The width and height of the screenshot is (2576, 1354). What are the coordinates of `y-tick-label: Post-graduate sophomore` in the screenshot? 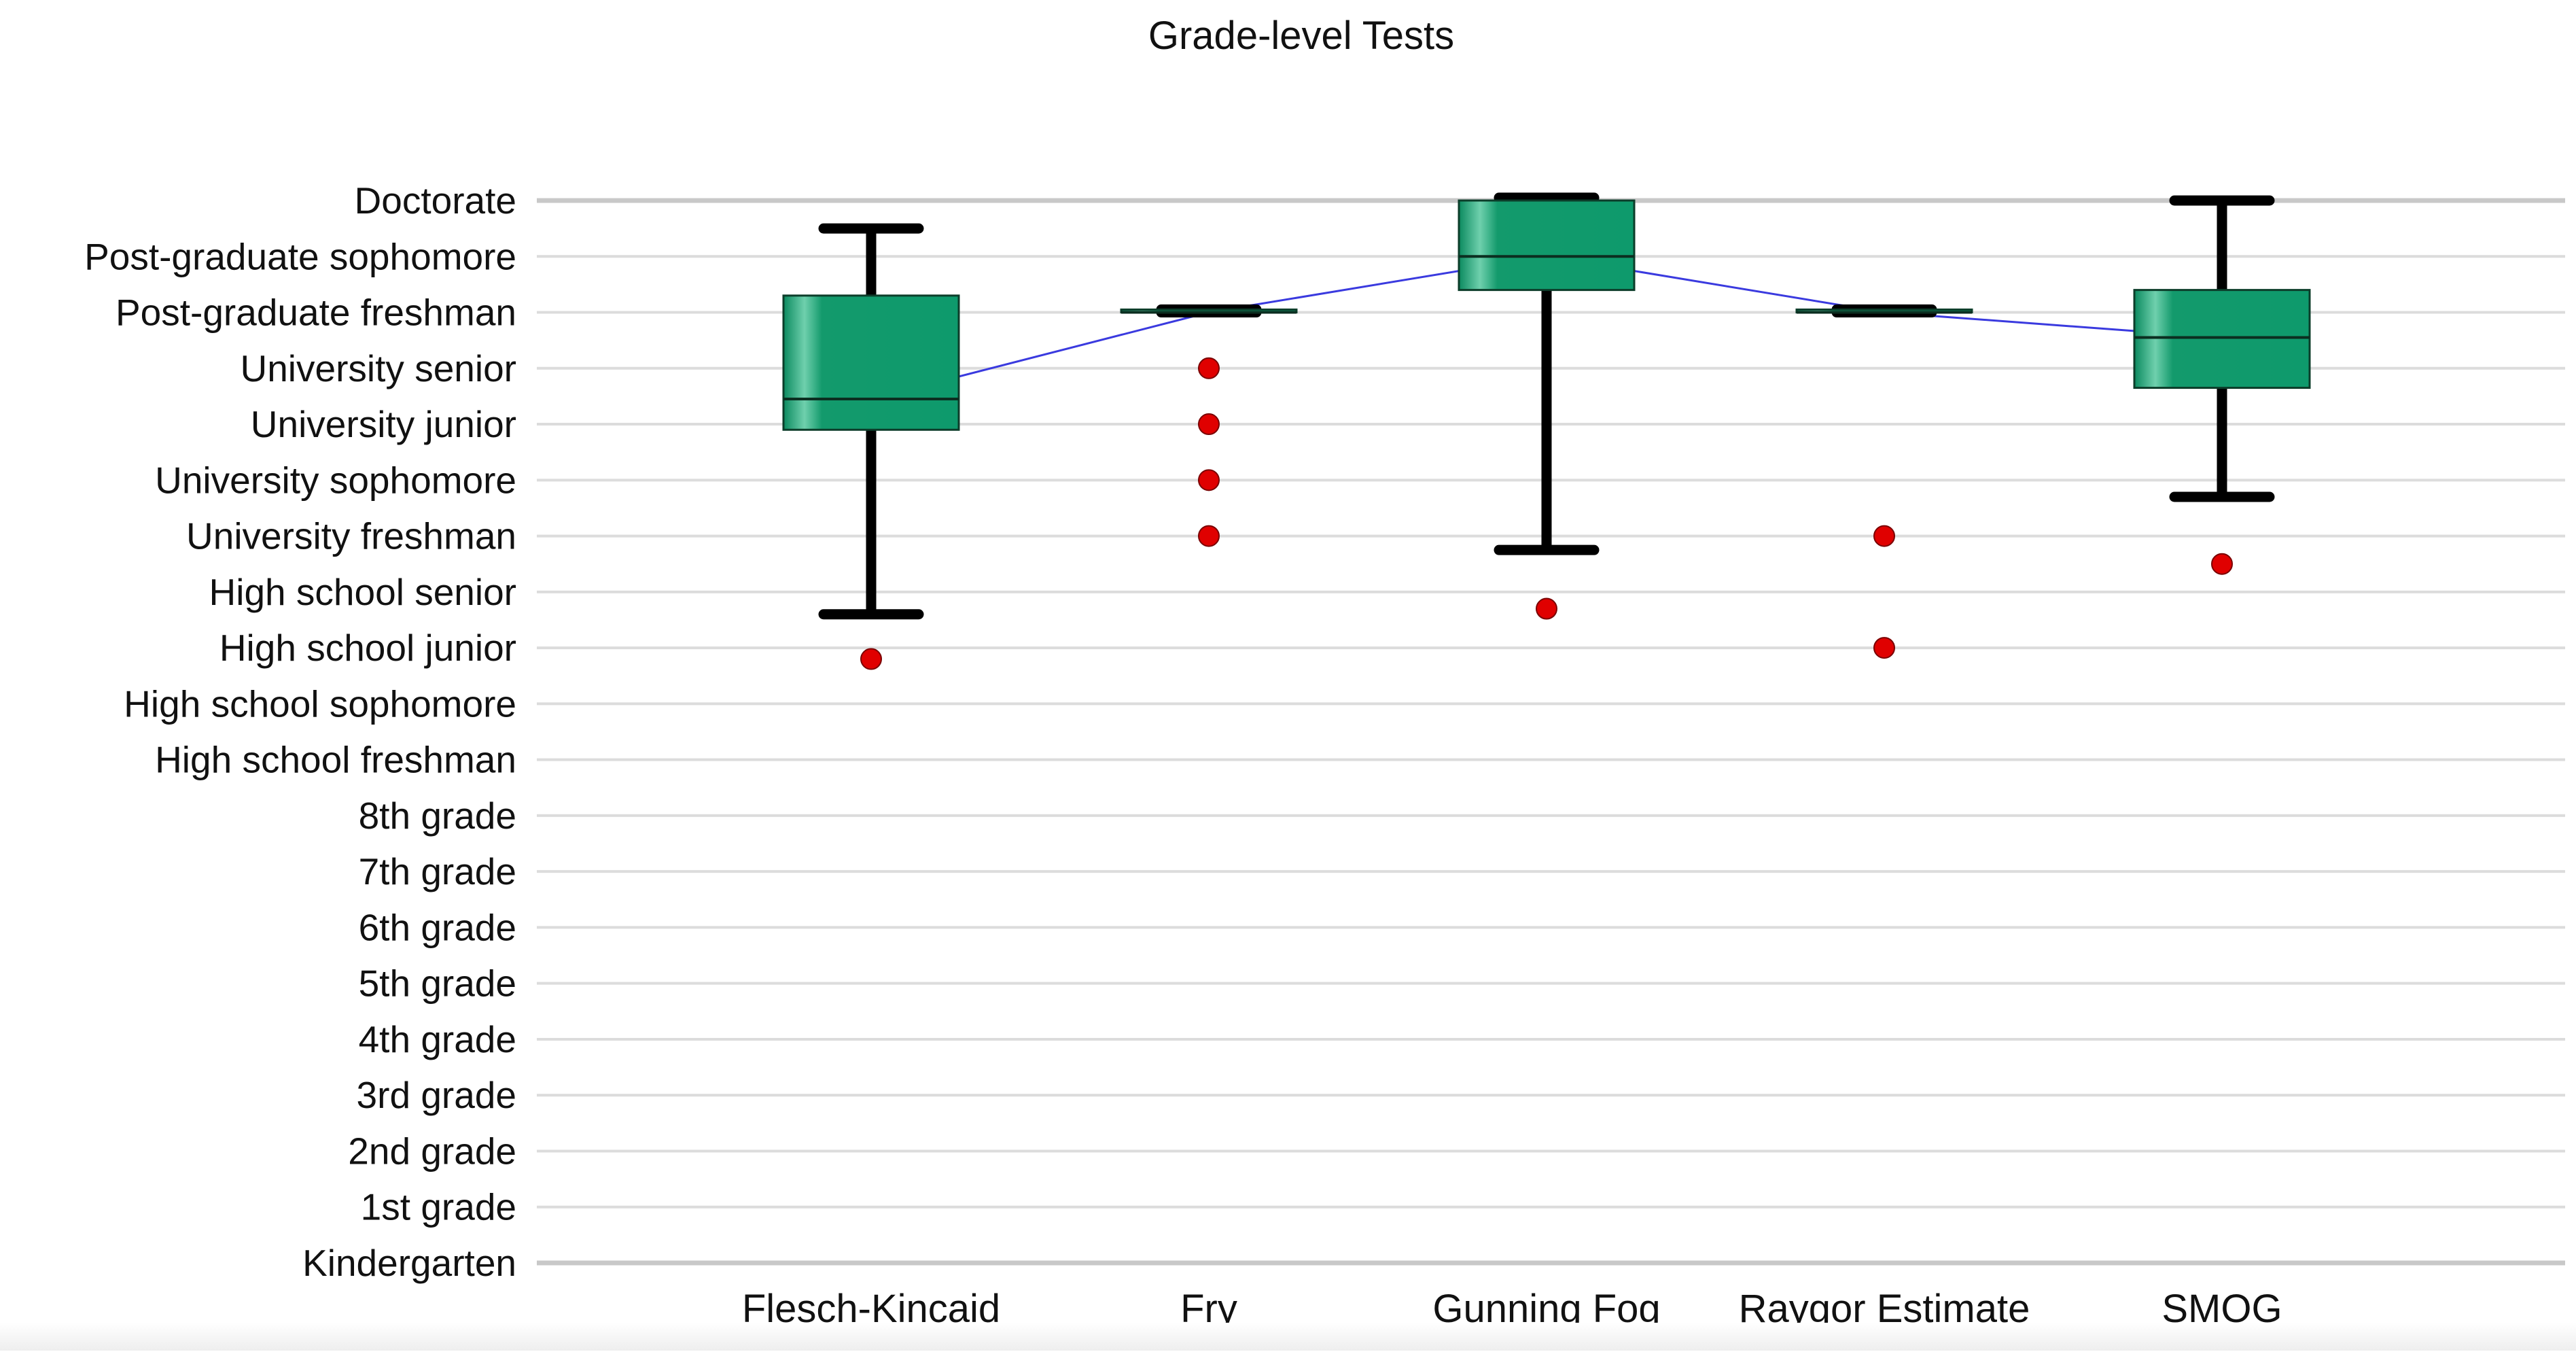 It's located at (300, 256).